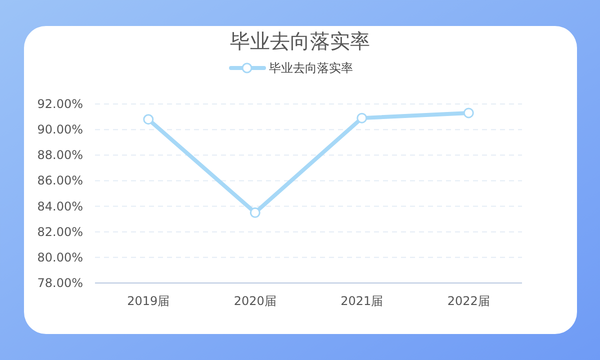  I want to click on x-tick-label: 2021届, so click(362, 301).